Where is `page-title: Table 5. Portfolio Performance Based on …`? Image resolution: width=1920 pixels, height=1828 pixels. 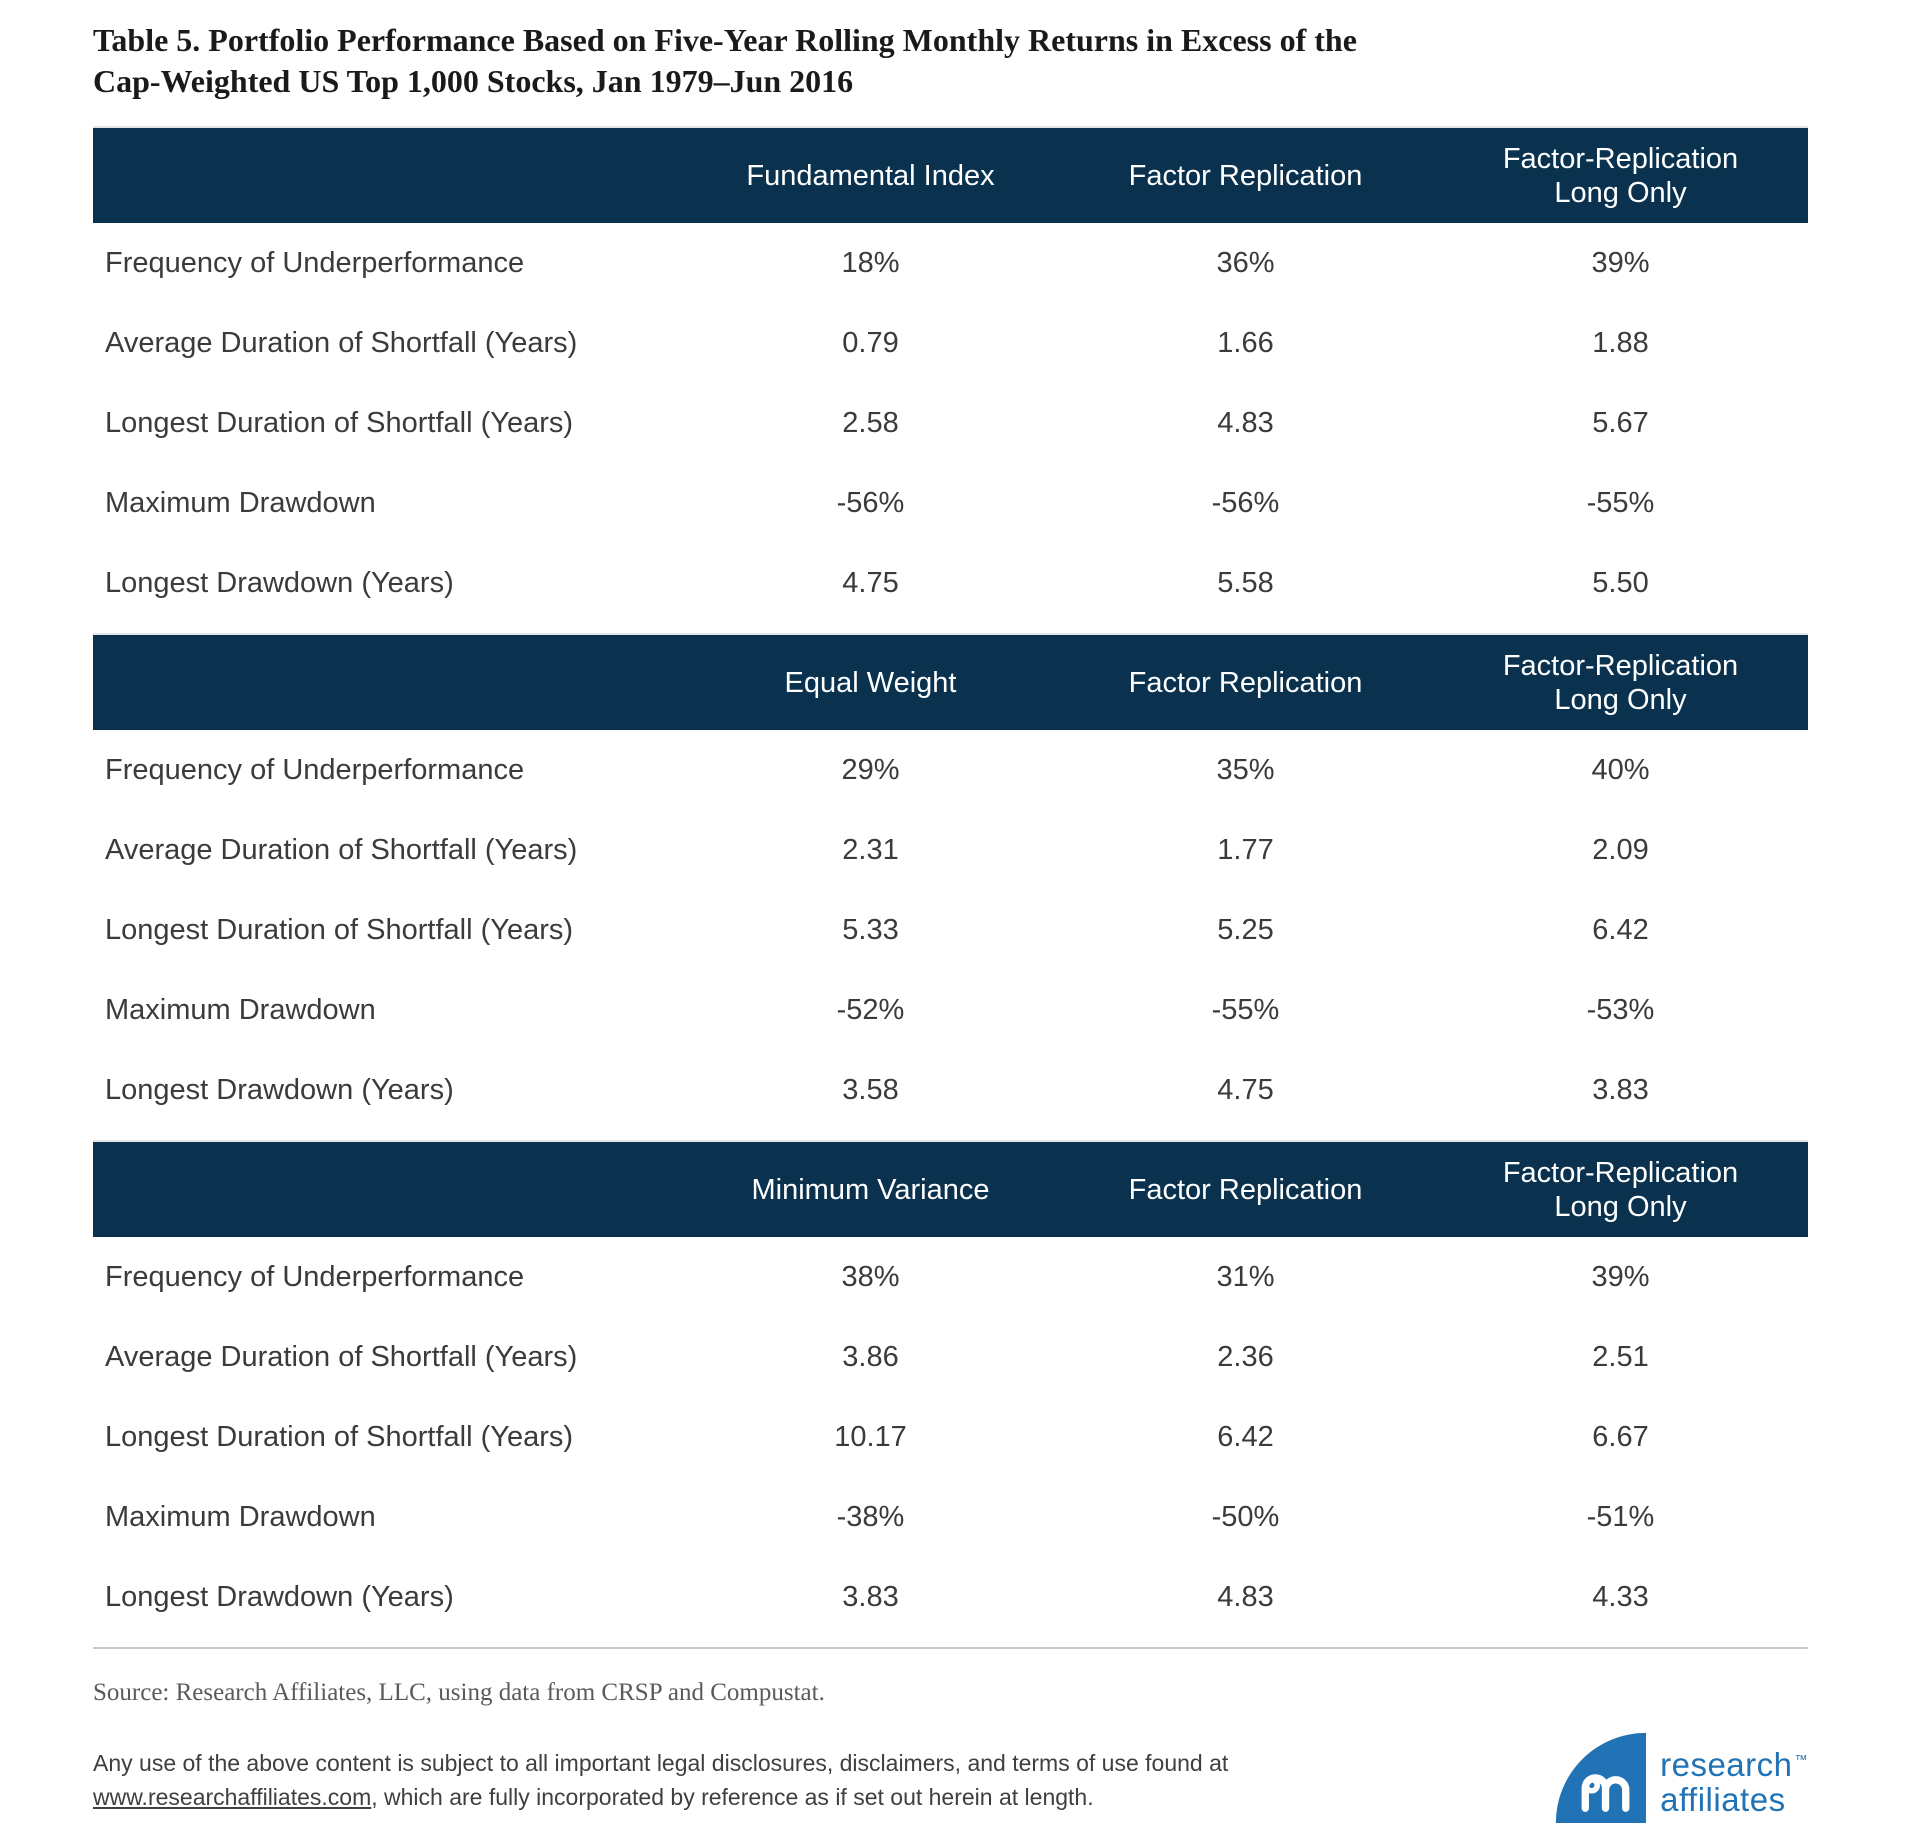 page-title: Table 5. Portfolio Performance Based on … is located at coordinates (950, 61).